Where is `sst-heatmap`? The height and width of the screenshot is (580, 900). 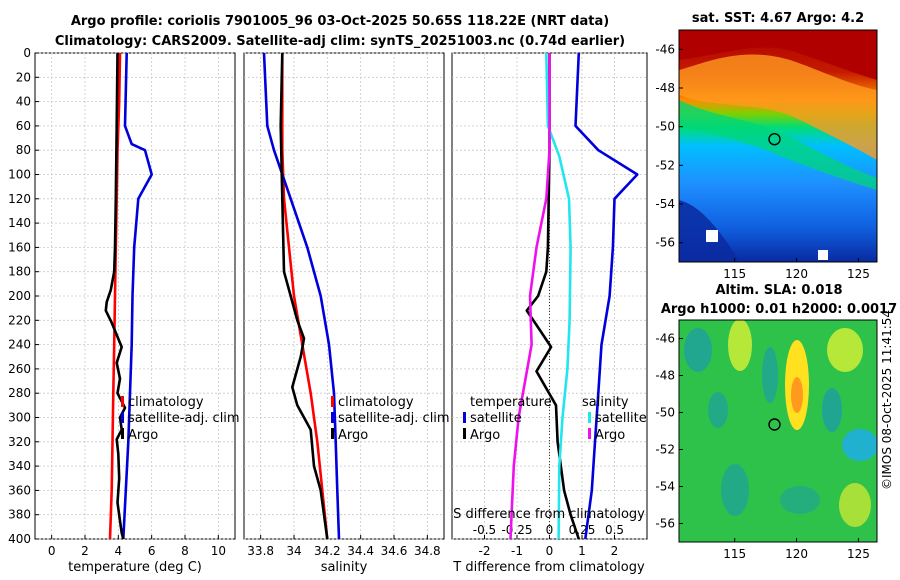
sst-heatmap is located at coordinates (778, 146).